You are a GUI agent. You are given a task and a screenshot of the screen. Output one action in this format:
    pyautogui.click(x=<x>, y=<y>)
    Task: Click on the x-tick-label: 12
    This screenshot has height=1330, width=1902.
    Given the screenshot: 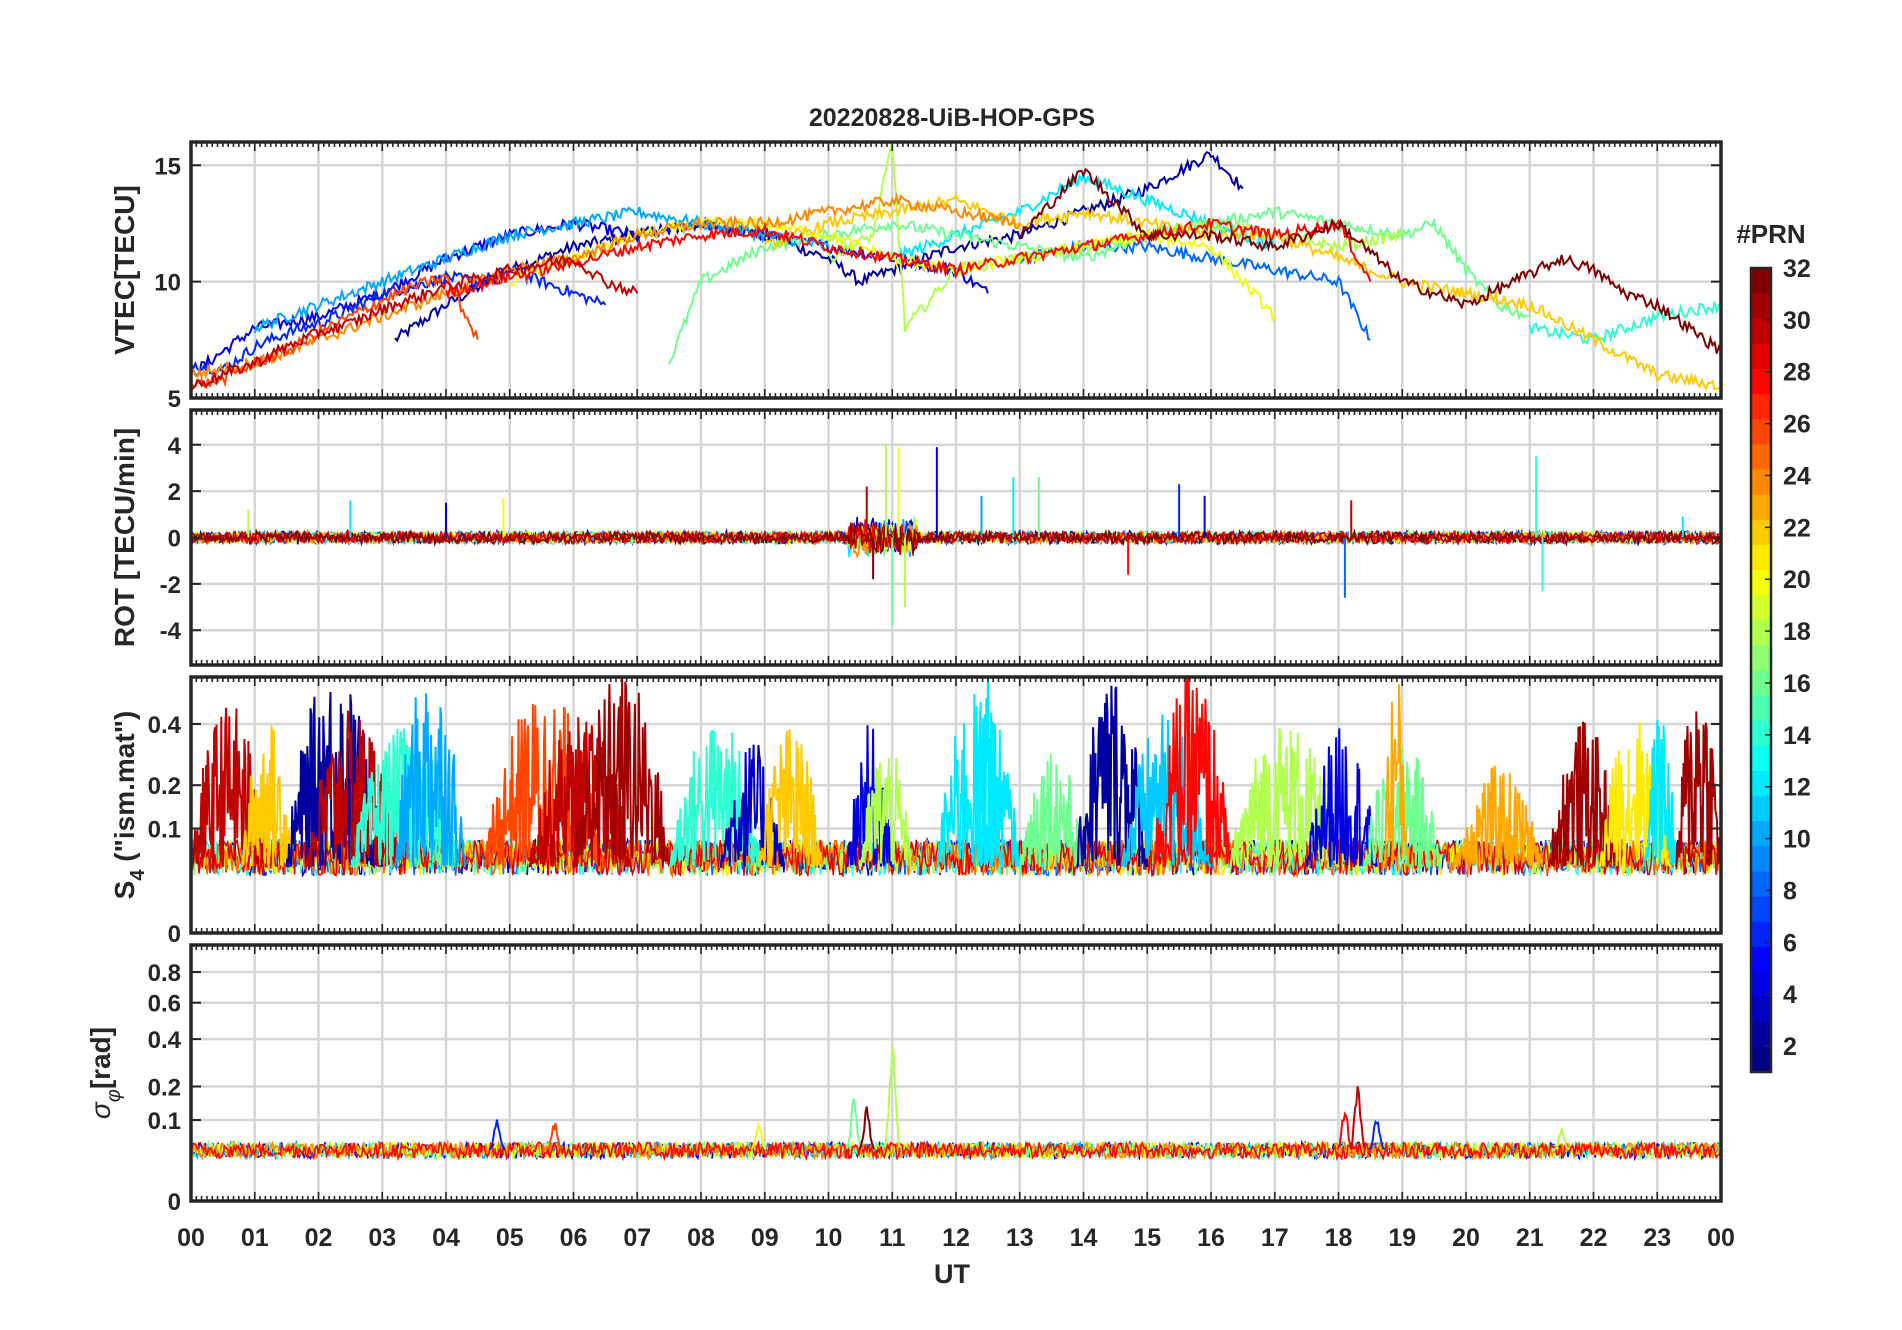 What is the action you would take?
    pyautogui.click(x=956, y=1238)
    